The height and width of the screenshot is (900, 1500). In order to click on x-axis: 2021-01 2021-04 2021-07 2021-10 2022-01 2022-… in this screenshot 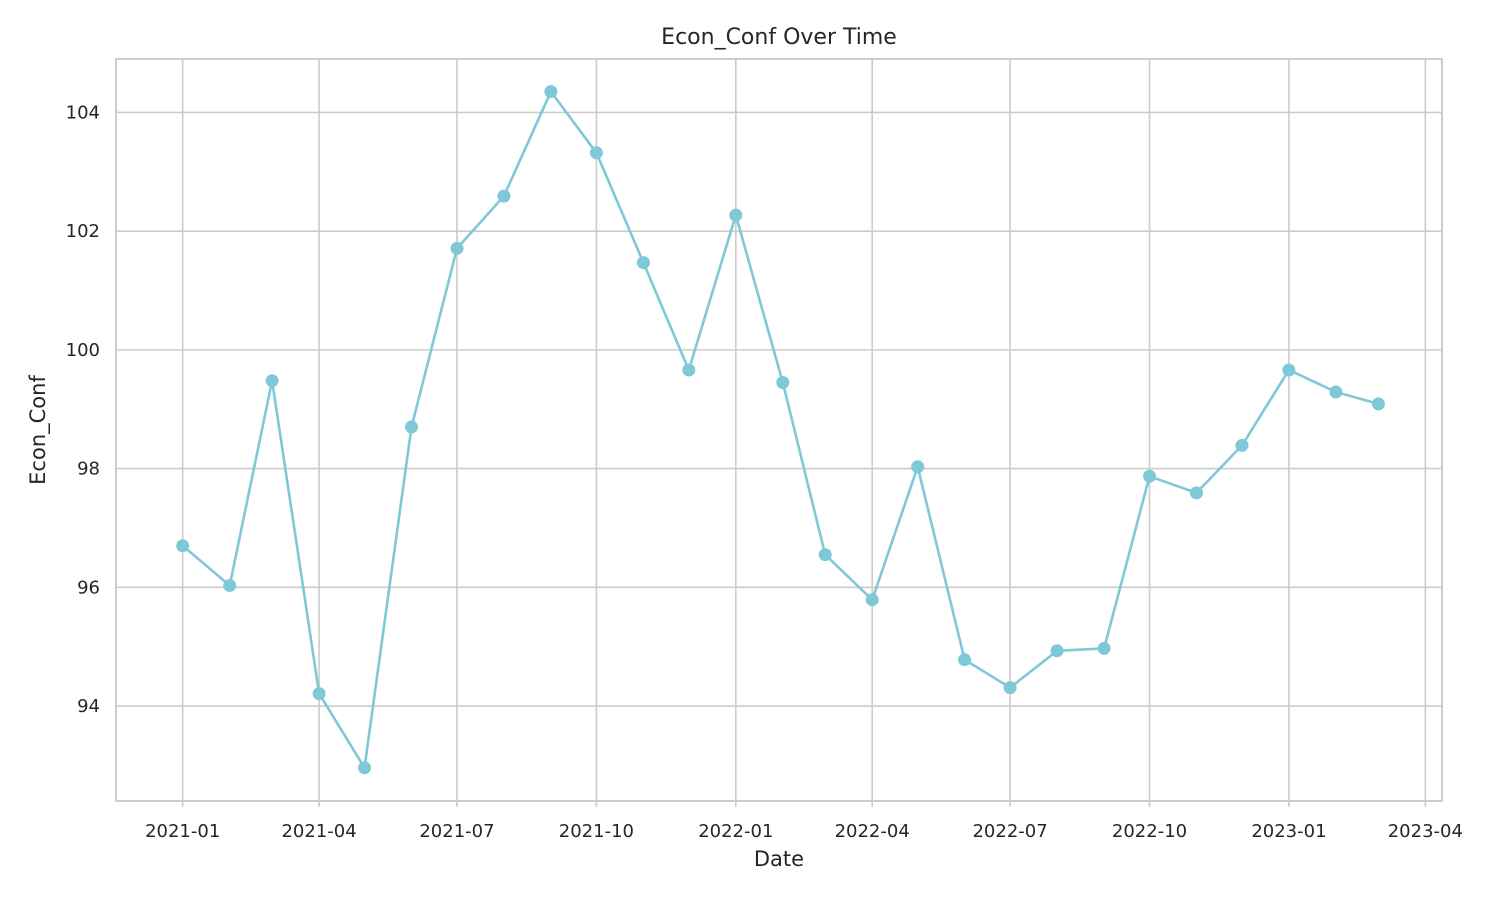, I will do `click(804, 821)`.